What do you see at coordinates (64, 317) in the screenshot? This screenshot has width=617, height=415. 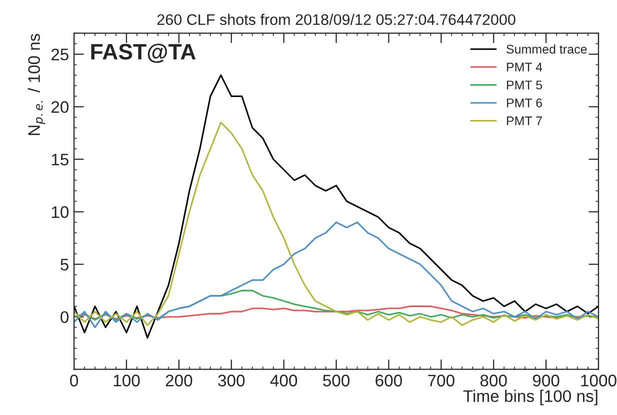 I see `y-tick-label: 0` at bounding box center [64, 317].